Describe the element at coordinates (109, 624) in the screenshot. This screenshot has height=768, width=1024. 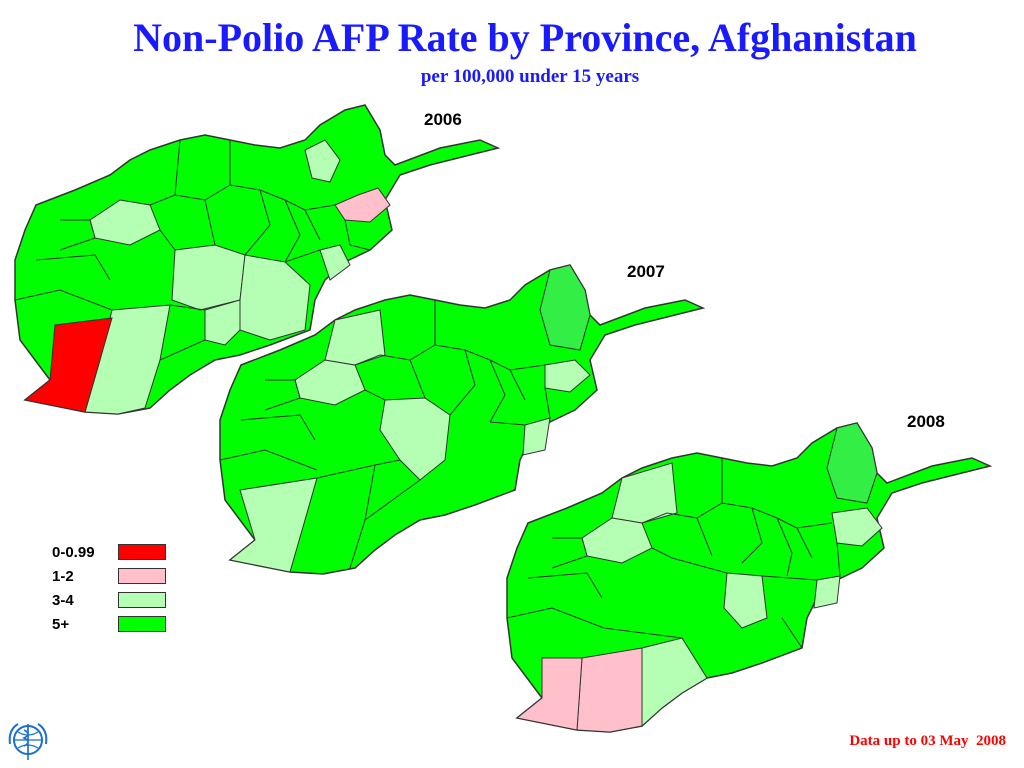
I see `legend-item: 5+` at that location.